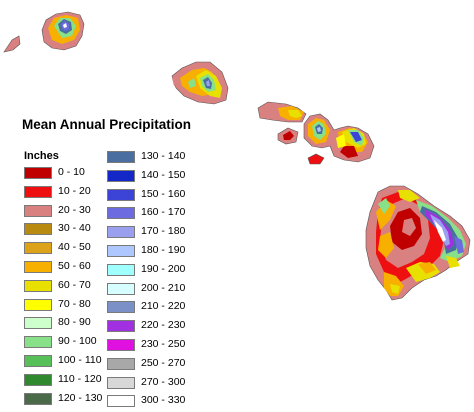 The width and height of the screenshot is (474, 412). Describe the element at coordinates (163, 325) in the screenshot. I see `legend-label: 220 - 230` at that location.